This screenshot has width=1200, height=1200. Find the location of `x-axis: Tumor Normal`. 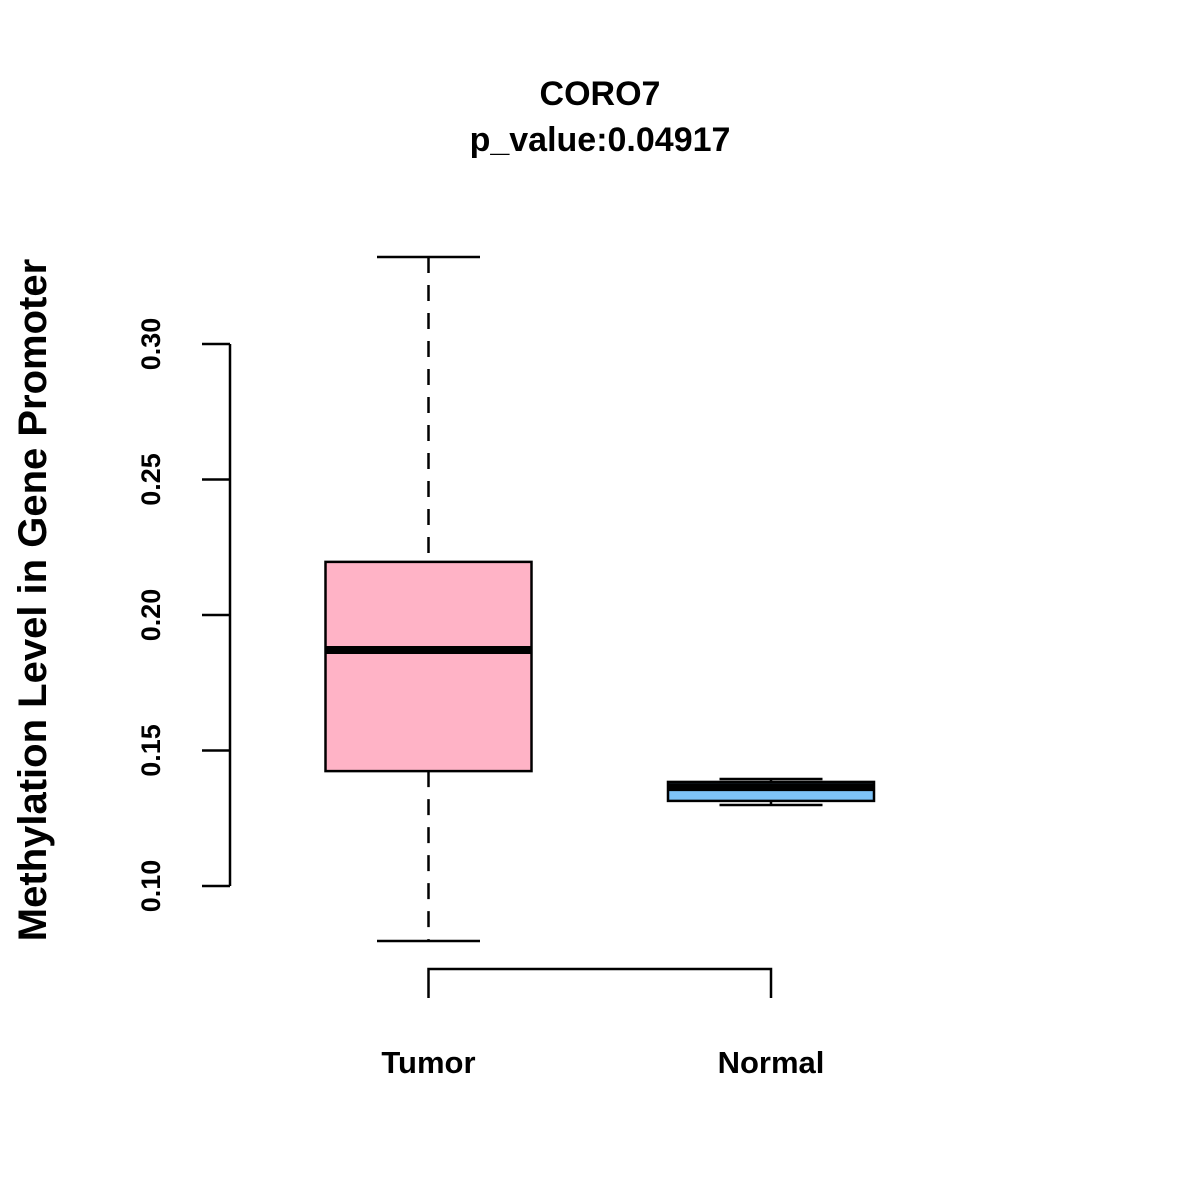

x-axis: Tumor Normal is located at coordinates (603, 1023).